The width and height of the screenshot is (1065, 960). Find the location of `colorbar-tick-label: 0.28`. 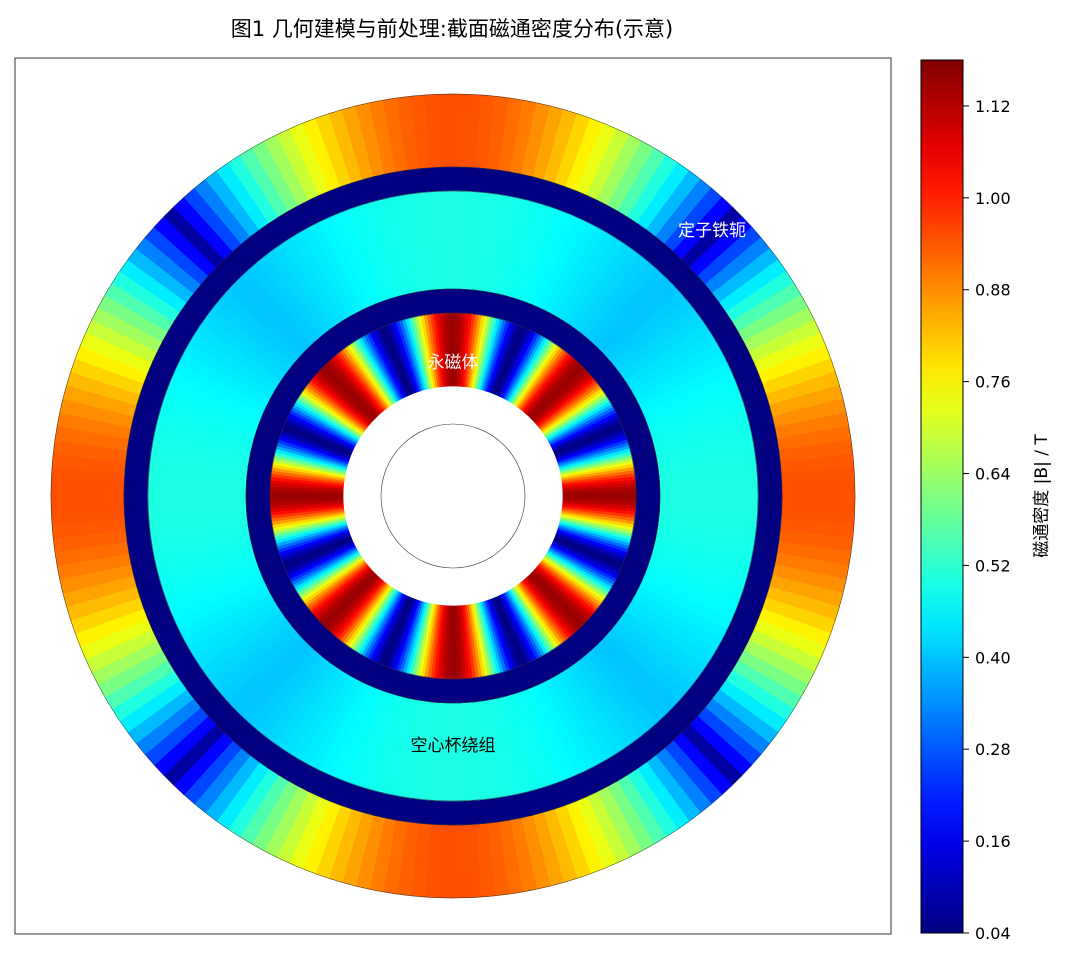

colorbar-tick-label: 0.28 is located at coordinates (993, 749).